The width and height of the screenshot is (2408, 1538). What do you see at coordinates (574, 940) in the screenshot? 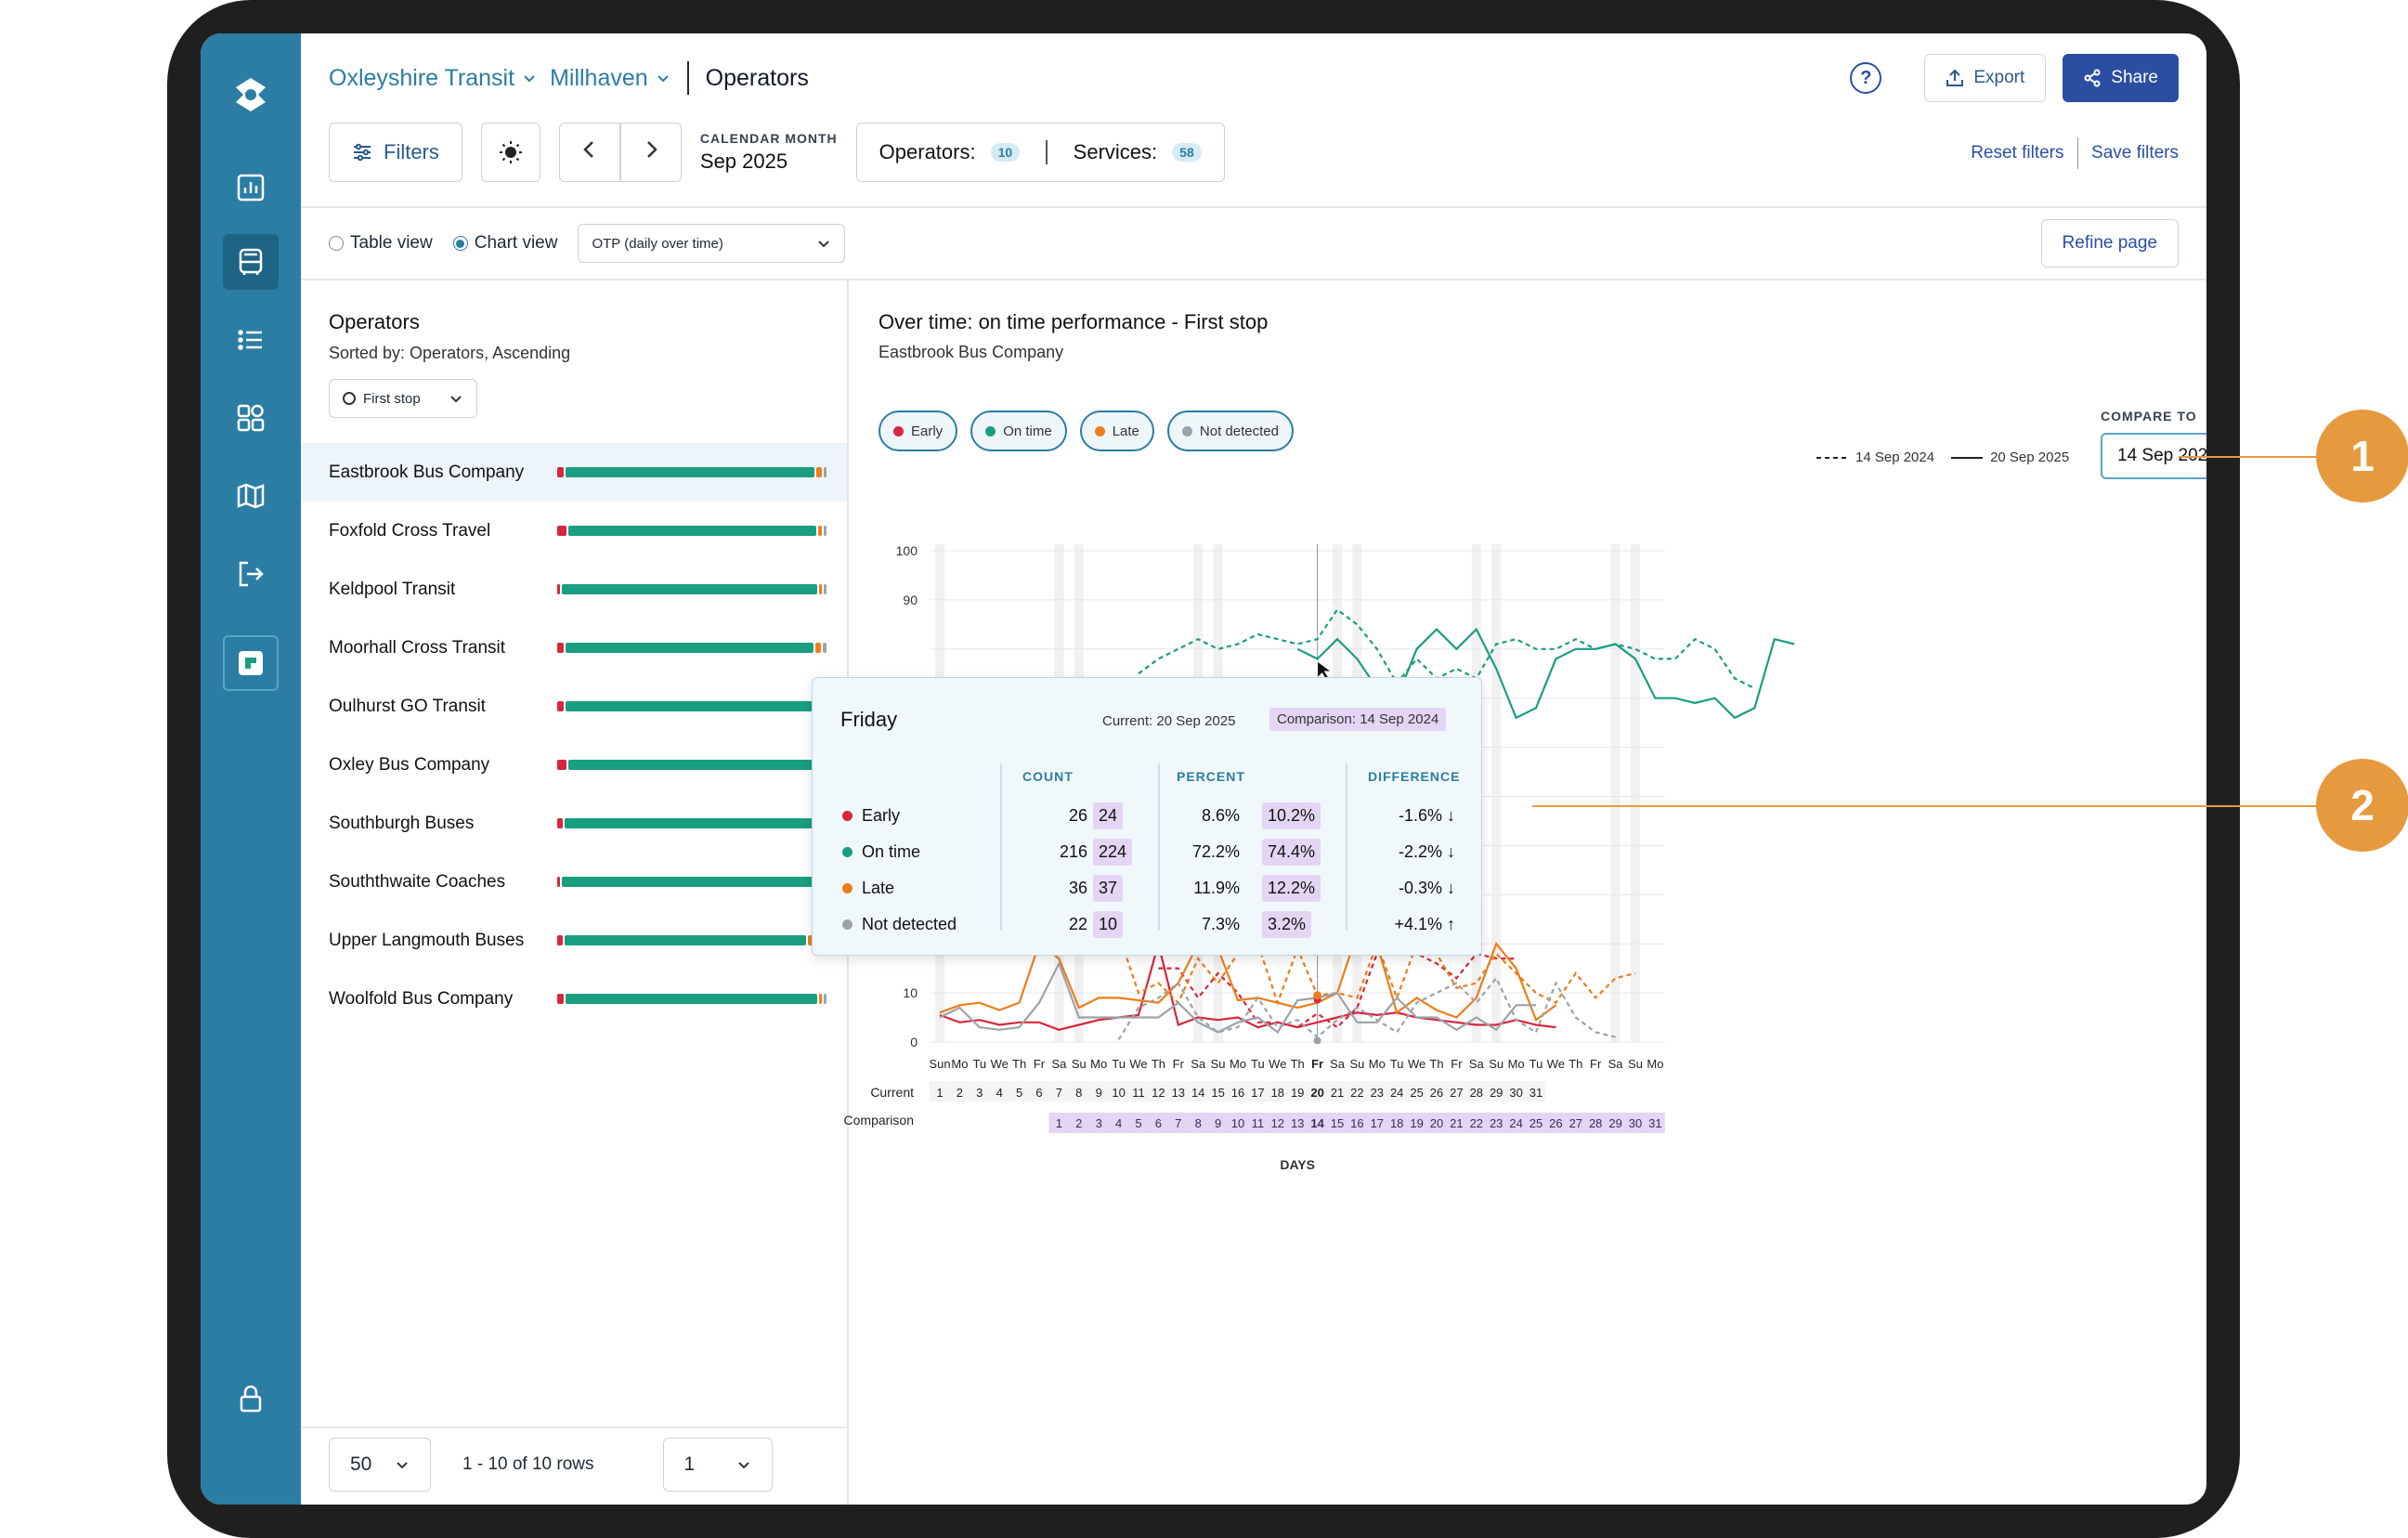
I see `operator-row: Upper Langmouth Buses` at bounding box center [574, 940].